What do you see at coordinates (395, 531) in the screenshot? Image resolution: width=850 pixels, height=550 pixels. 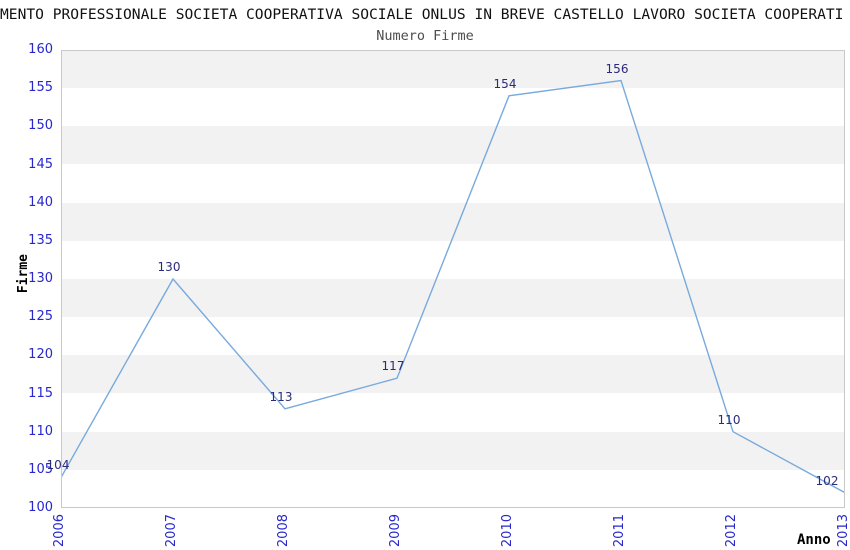 I see `x-tick-label: 2009` at bounding box center [395, 531].